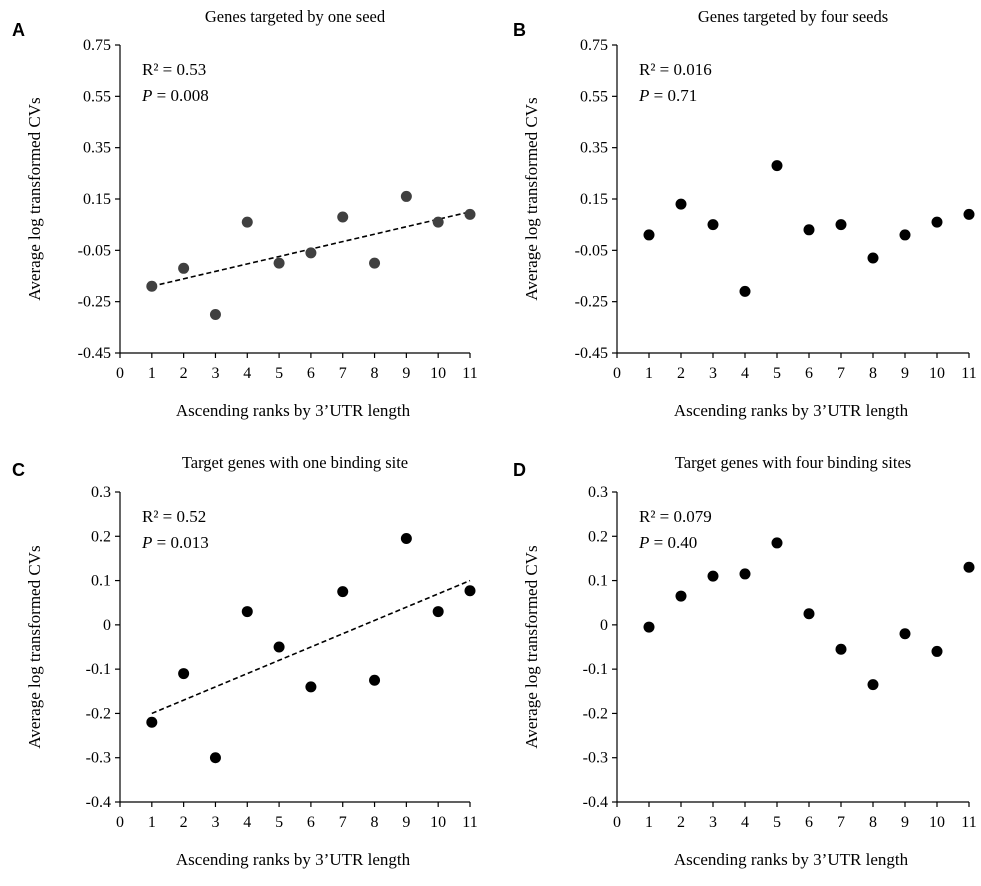  I want to click on panel-letter: C, so click(18, 470).